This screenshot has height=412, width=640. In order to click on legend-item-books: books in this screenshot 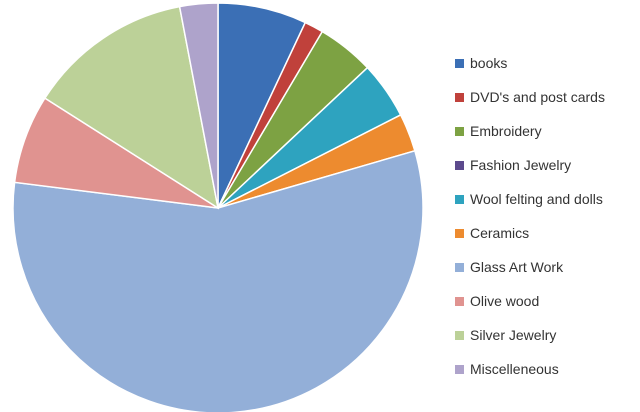, I will do `click(530, 63)`.